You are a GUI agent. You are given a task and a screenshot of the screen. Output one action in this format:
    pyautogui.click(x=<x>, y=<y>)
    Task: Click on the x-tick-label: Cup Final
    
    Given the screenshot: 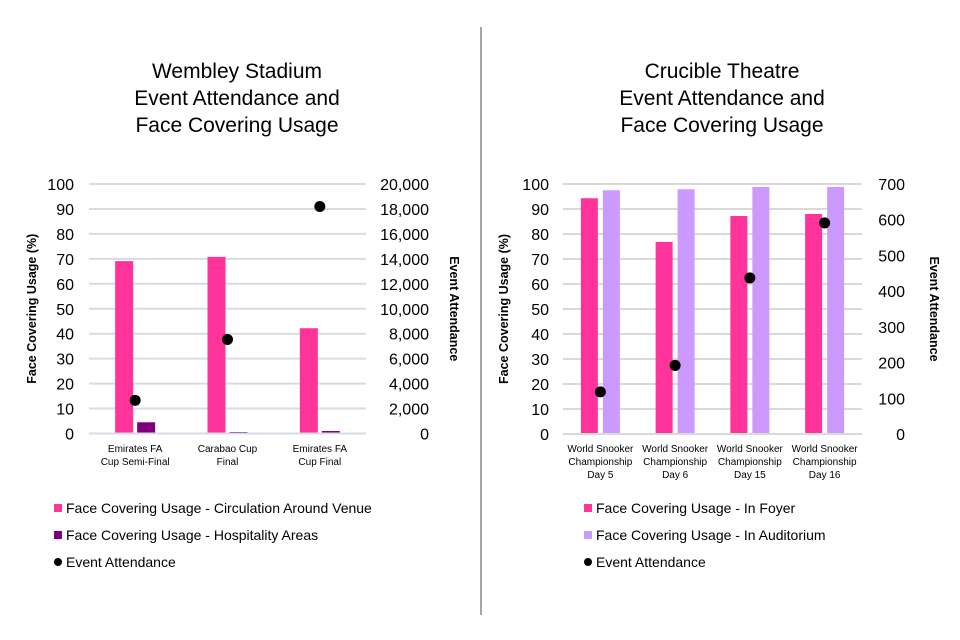 What is the action you would take?
    pyautogui.click(x=319, y=462)
    